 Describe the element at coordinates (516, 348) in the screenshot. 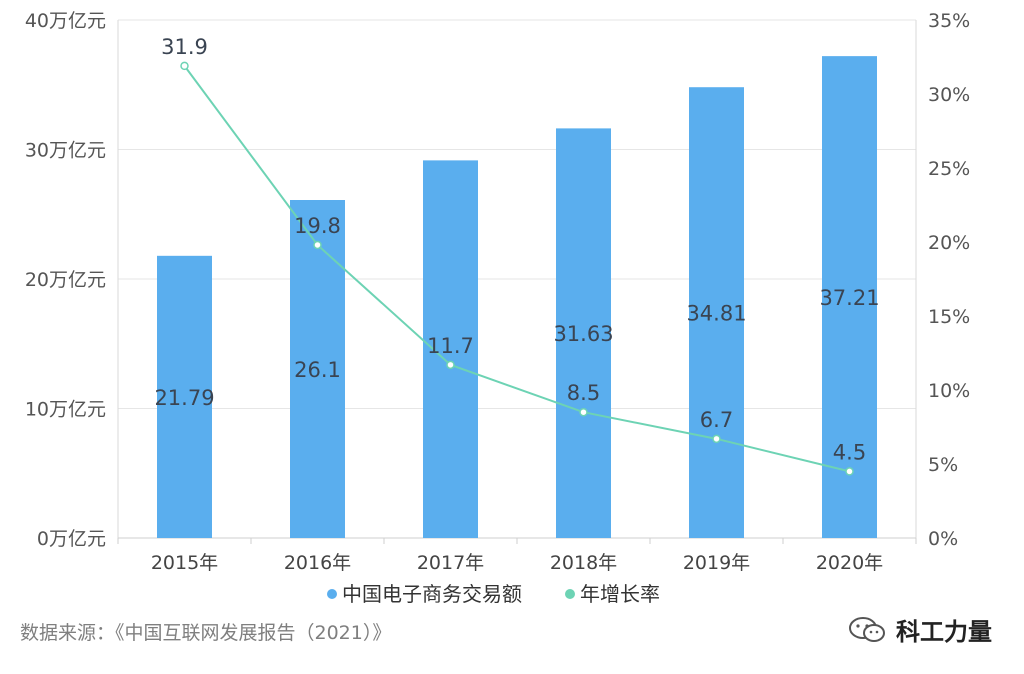

I see `bar-labels: 21.79 26.1 31.63 34.81 37.21` at that location.